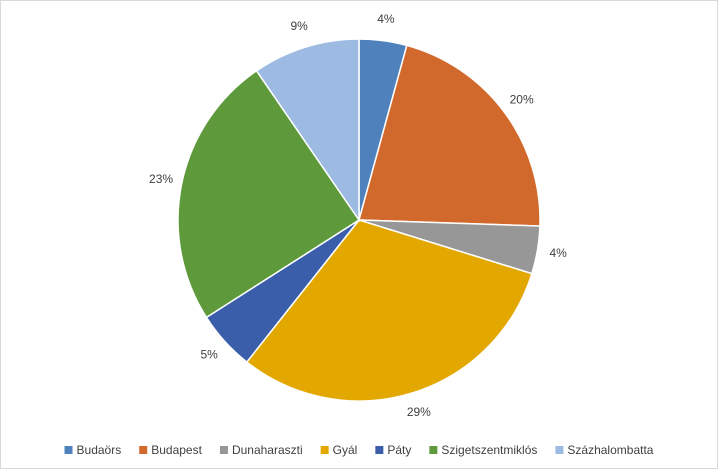 This screenshot has height=474, width=718. What do you see at coordinates (522, 99) in the screenshot?
I see `data-label: 20%` at bounding box center [522, 99].